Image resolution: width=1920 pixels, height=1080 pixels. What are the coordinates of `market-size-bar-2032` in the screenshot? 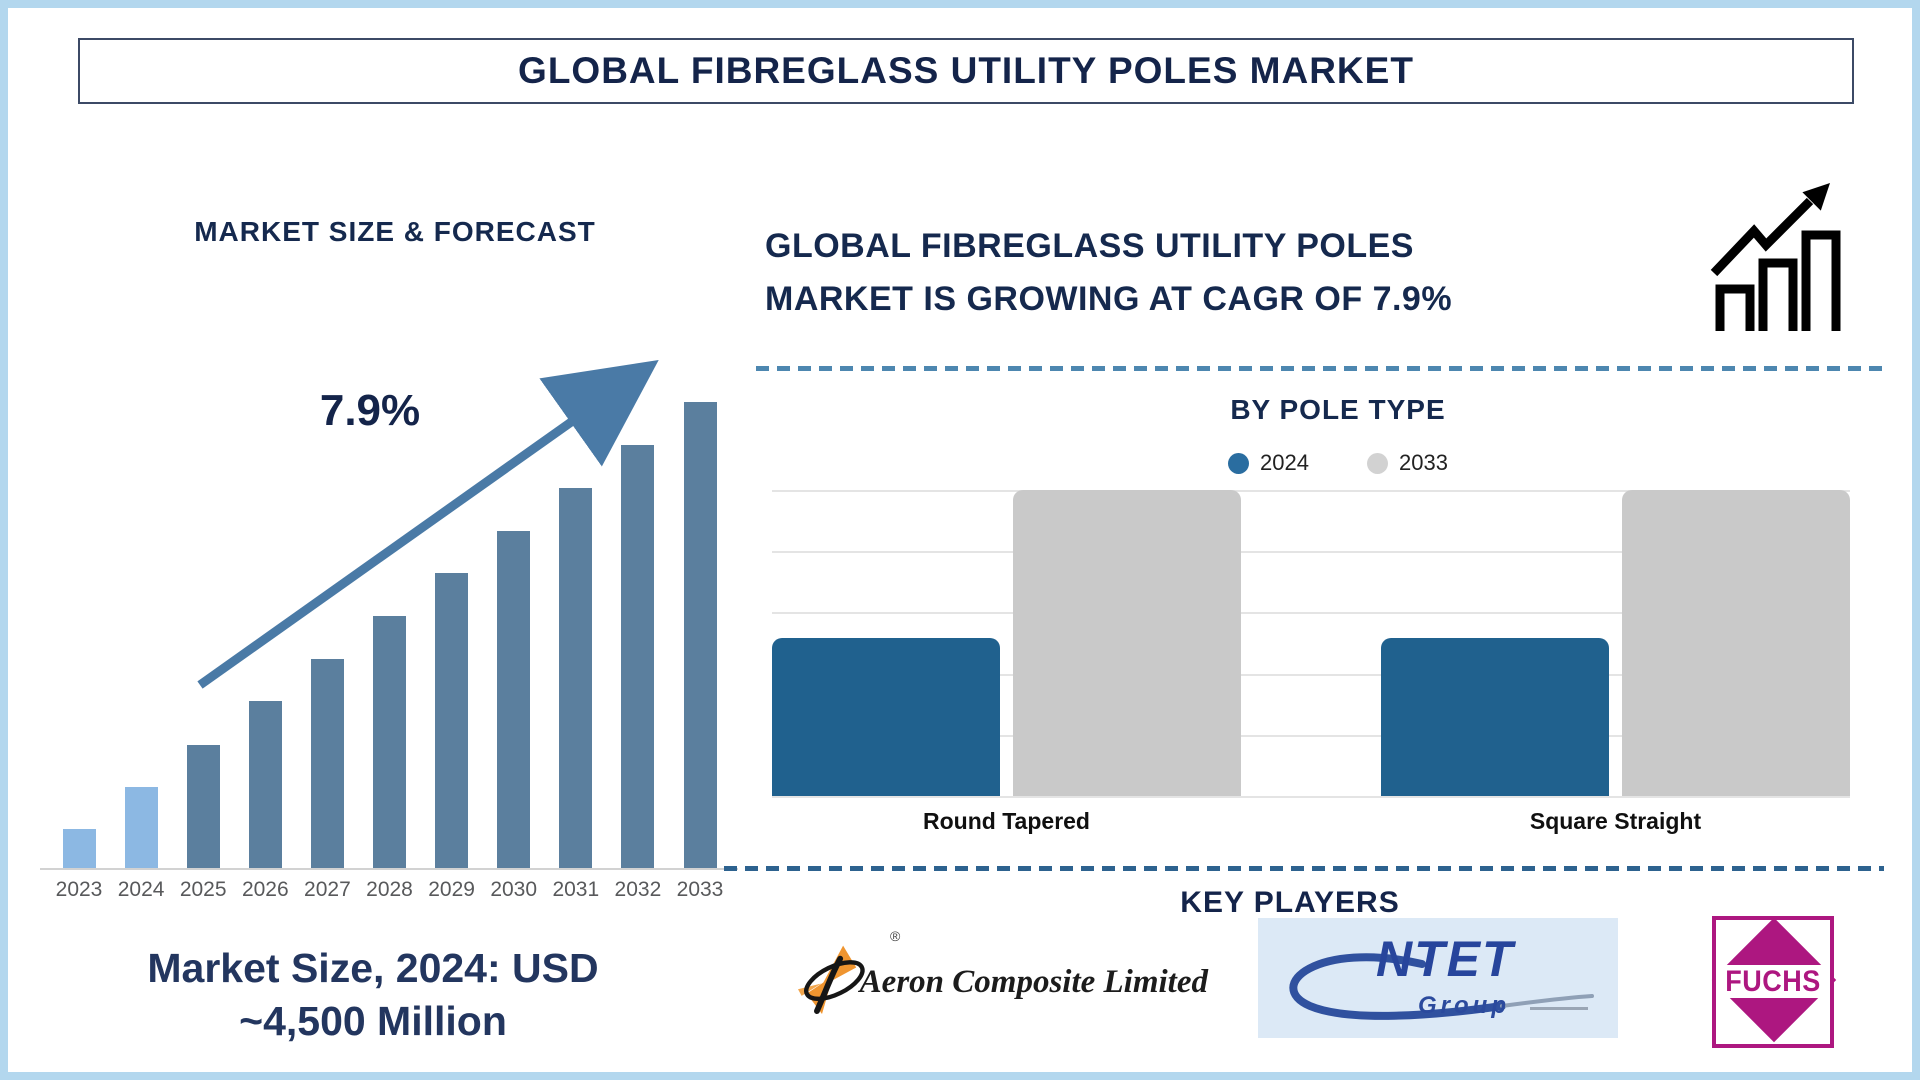 It's located at (638, 656).